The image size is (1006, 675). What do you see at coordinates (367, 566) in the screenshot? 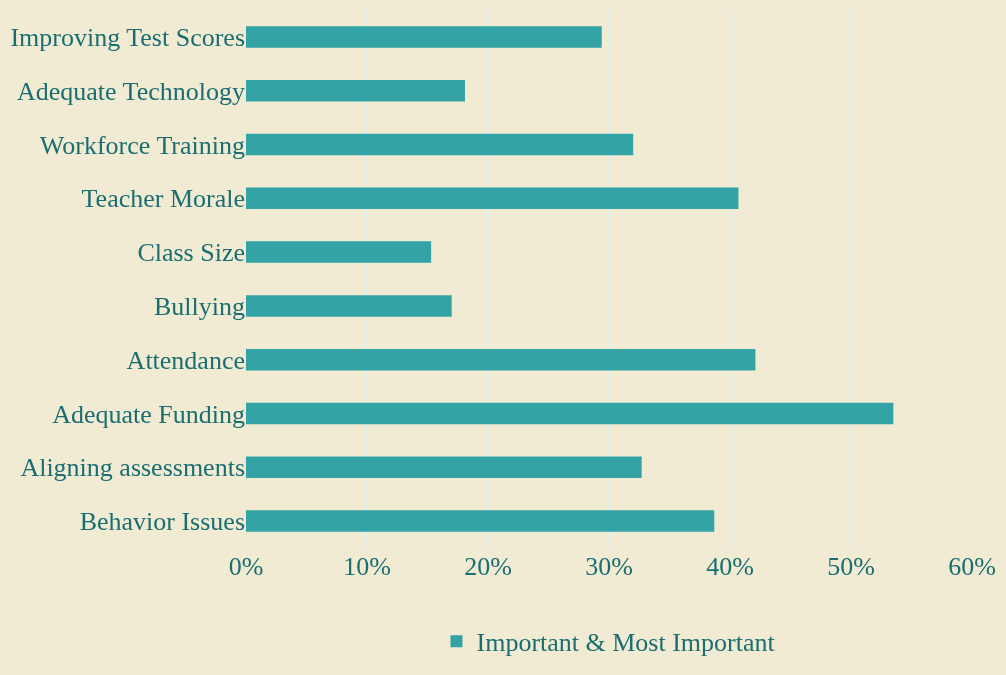
I see `x-tick-label: 10%` at bounding box center [367, 566].